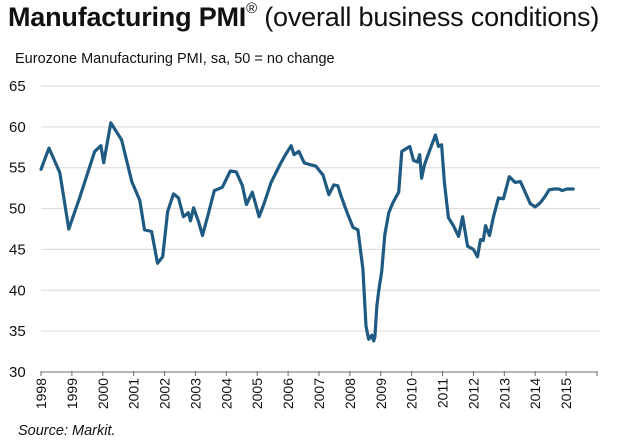 The image size is (640, 447). What do you see at coordinates (103, 393) in the screenshot?
I see `x-tick-label: 2000` at bounding box center [103, 393].